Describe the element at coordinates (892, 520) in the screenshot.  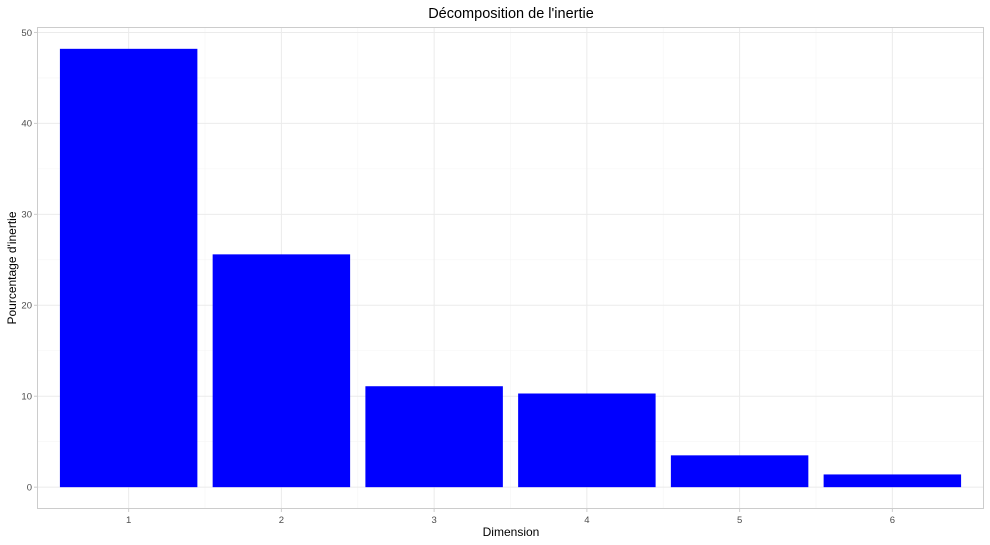
I see `x-tick-label: 6` at that location.